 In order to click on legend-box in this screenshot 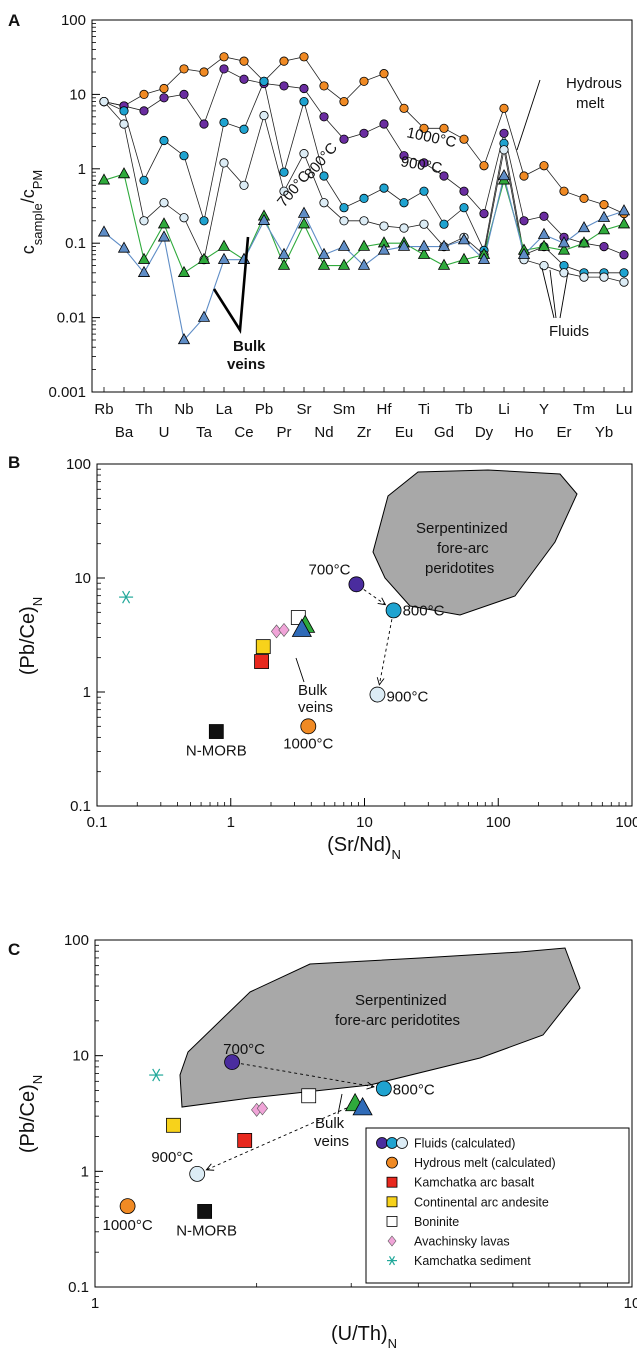, I will do `click(497, 1205)`.